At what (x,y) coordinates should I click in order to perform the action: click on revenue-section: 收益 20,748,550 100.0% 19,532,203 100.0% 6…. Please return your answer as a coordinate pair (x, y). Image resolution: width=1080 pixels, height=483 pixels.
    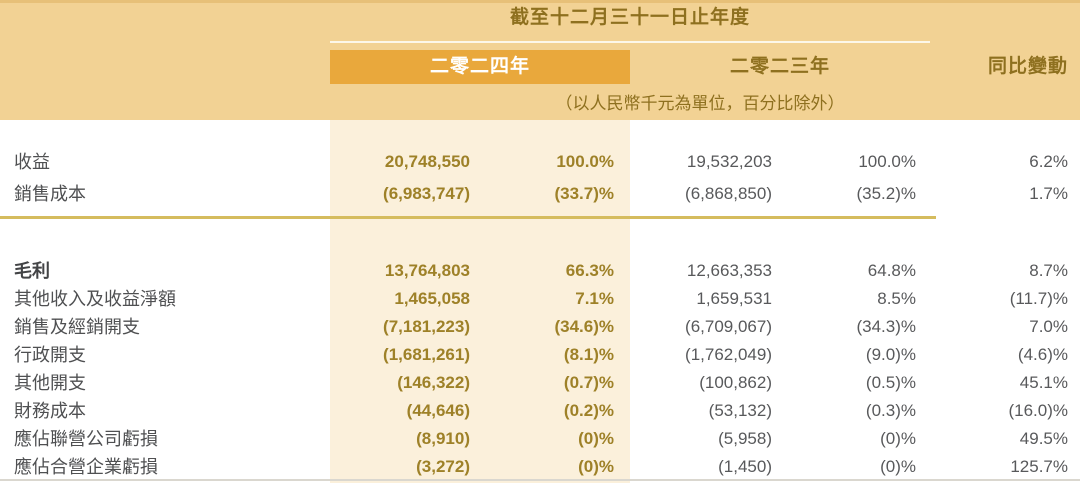
    Looking at the image, I should click on (540, 178).